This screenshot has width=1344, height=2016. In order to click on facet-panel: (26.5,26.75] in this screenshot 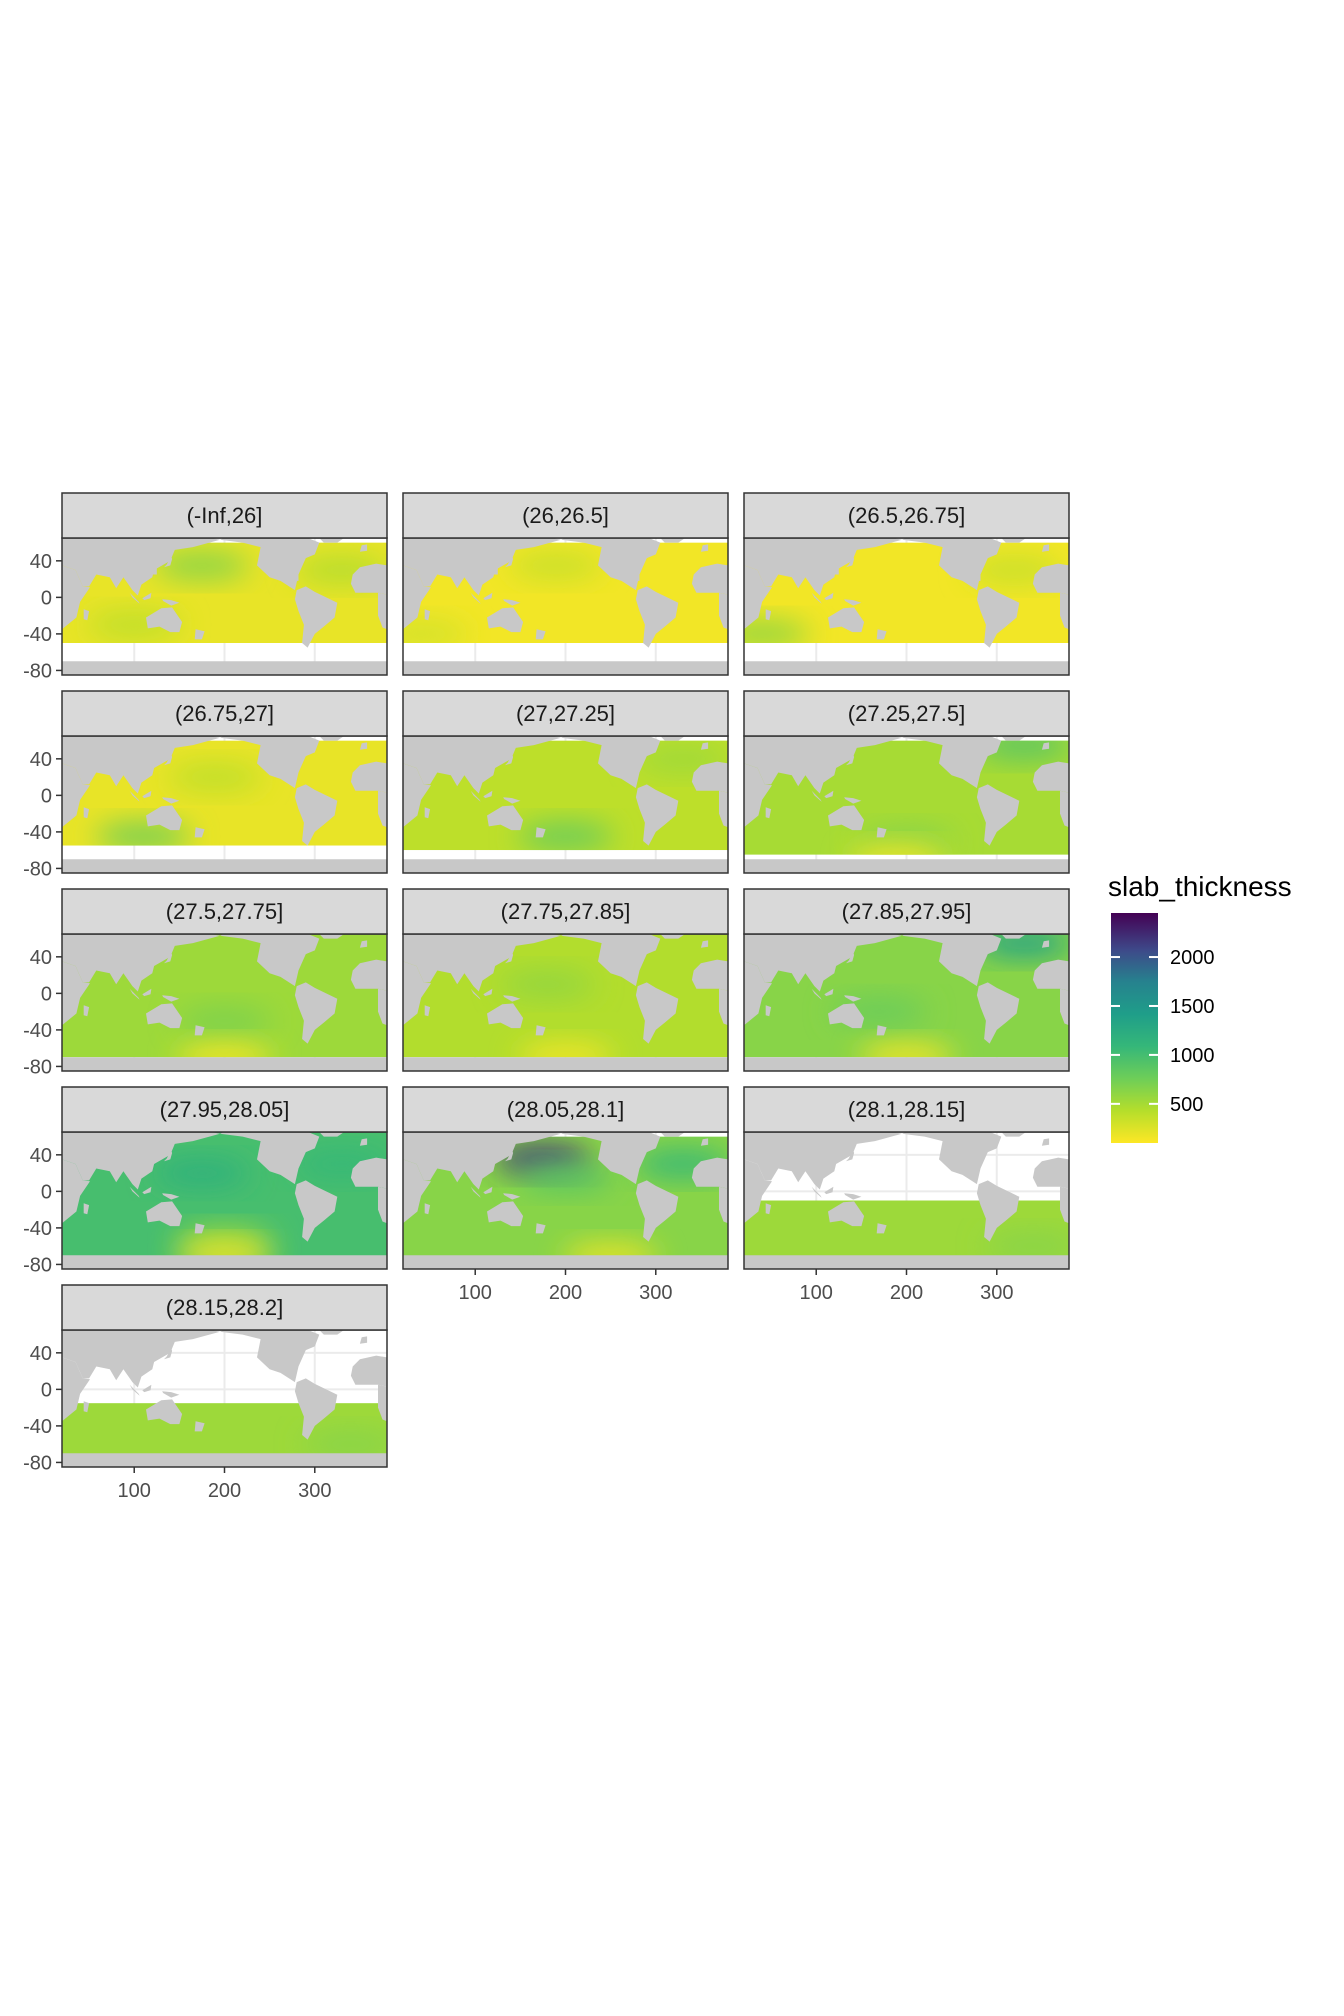, I will do `click(906, 584)`.